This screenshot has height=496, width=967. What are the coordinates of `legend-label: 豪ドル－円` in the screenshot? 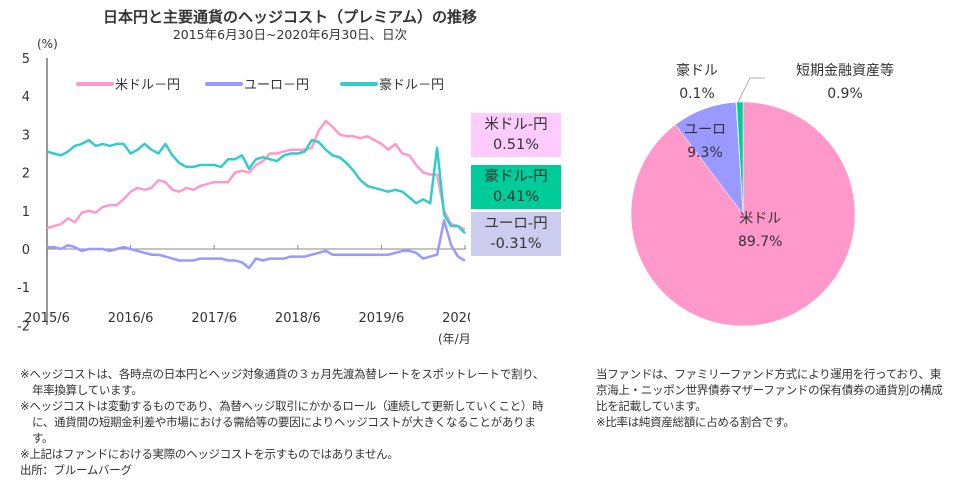 It's located at (411, 85).